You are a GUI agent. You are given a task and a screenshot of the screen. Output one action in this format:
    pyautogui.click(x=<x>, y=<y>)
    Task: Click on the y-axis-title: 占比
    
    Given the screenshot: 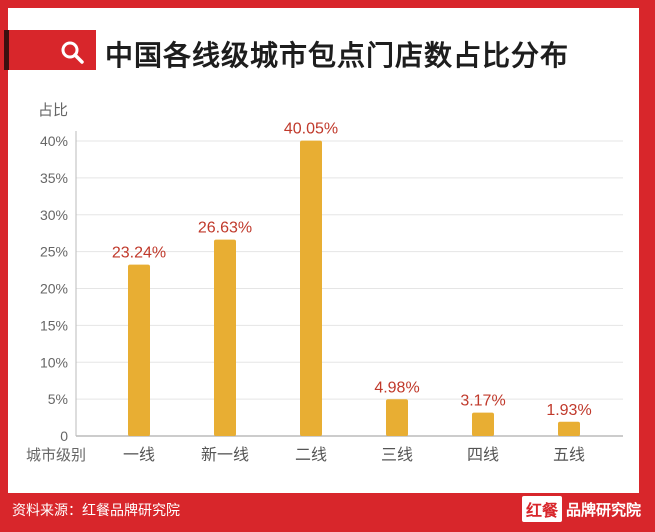 What is the action you would take?
    pyautogui.click(x=53, y=110)
    